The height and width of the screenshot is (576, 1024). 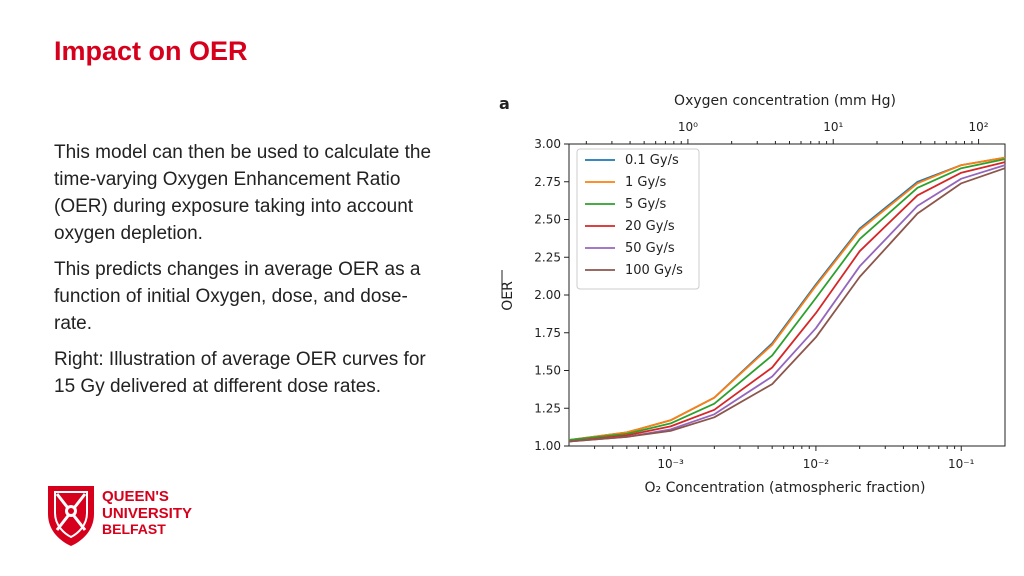 What do you see at coordinates (646, 204) in the screenshot?
I see `legend-label-2: 5 Gy/s` at bounding box center [646, 204].